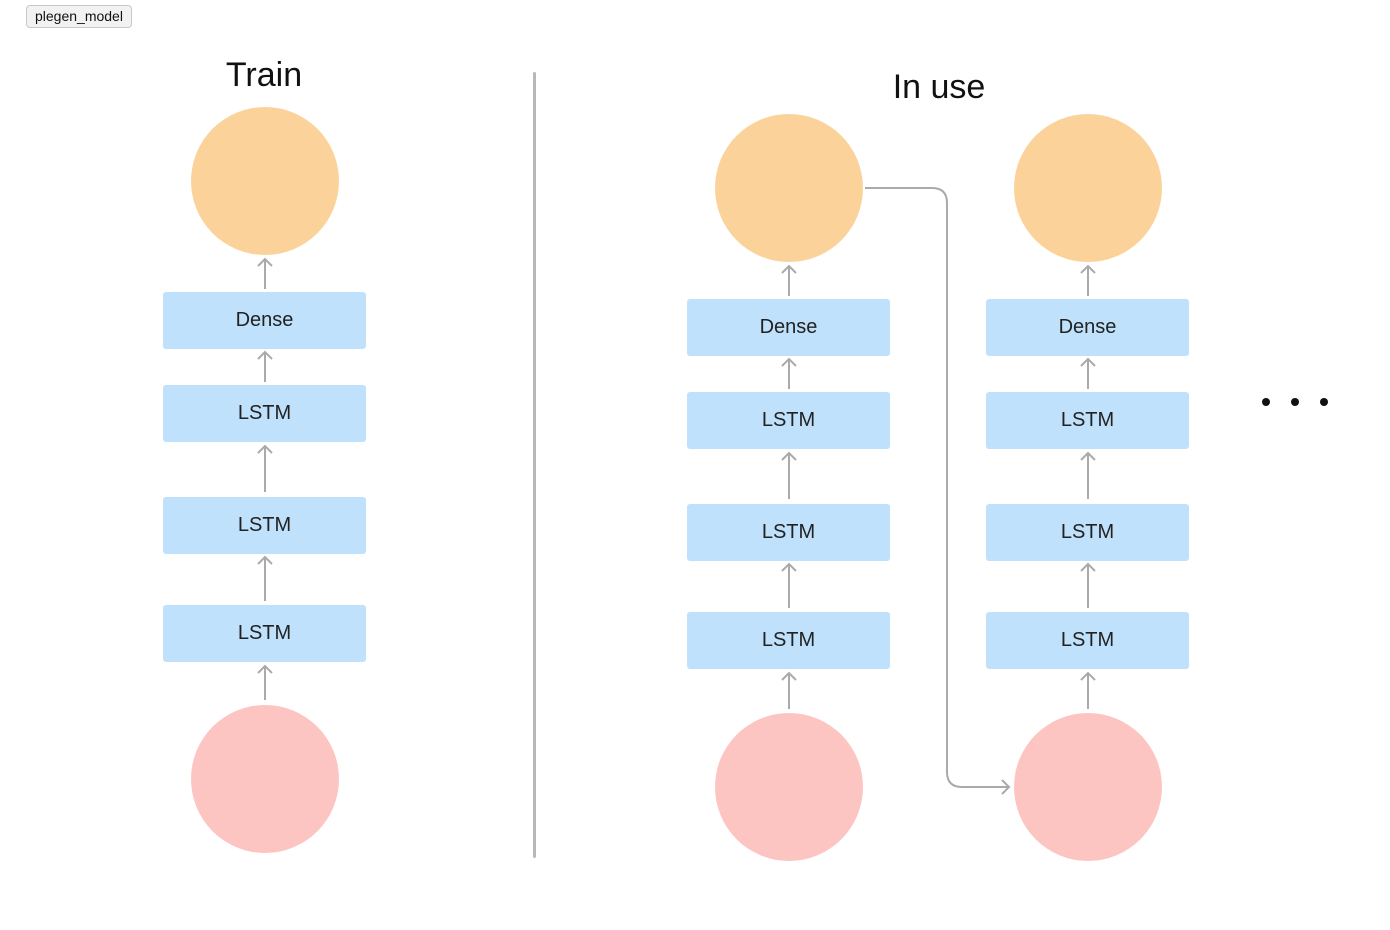 Image resolution: width=1390 pixels, height=930 pixels. I want to click on train-layer-lstm-1: LSTM, so click(264, 633).